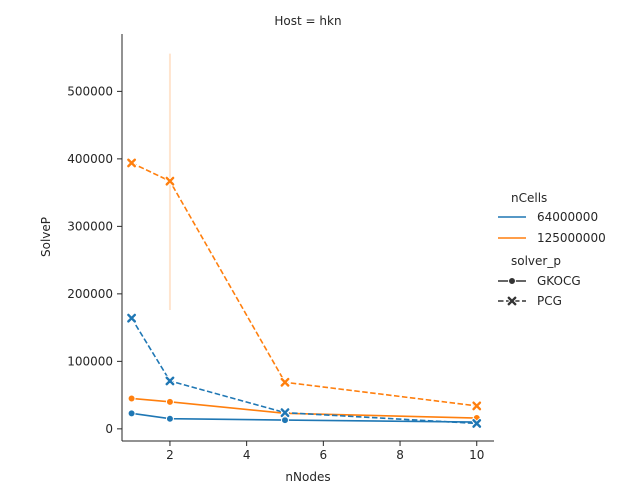 The width and height of the screenshot is (628, 500). I want to click on x-tick-label: 6, so click(324, 455).